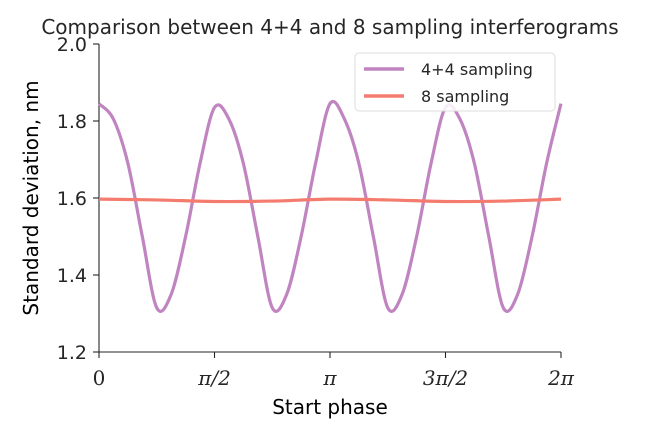 This screenshot has width=660, height=434. Describe the element at coordinates (330, 200) in the screenshot. I see `series-line-8-sampling` at that location.